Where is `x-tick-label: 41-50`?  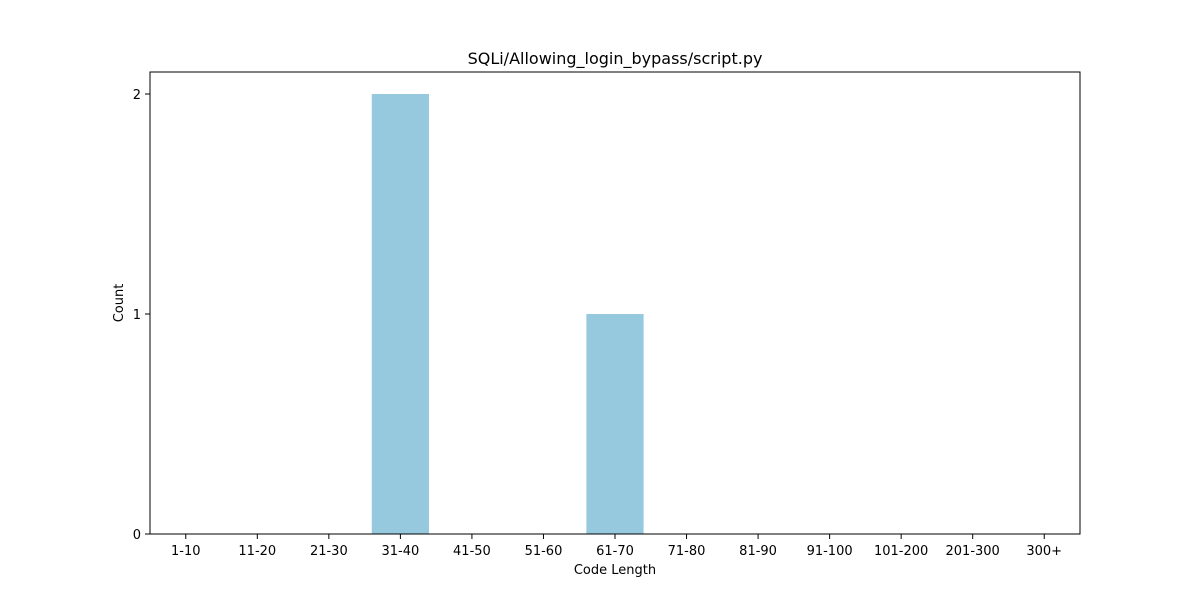 x-tick-label: 41-50 is located at coordinates (472, 551).